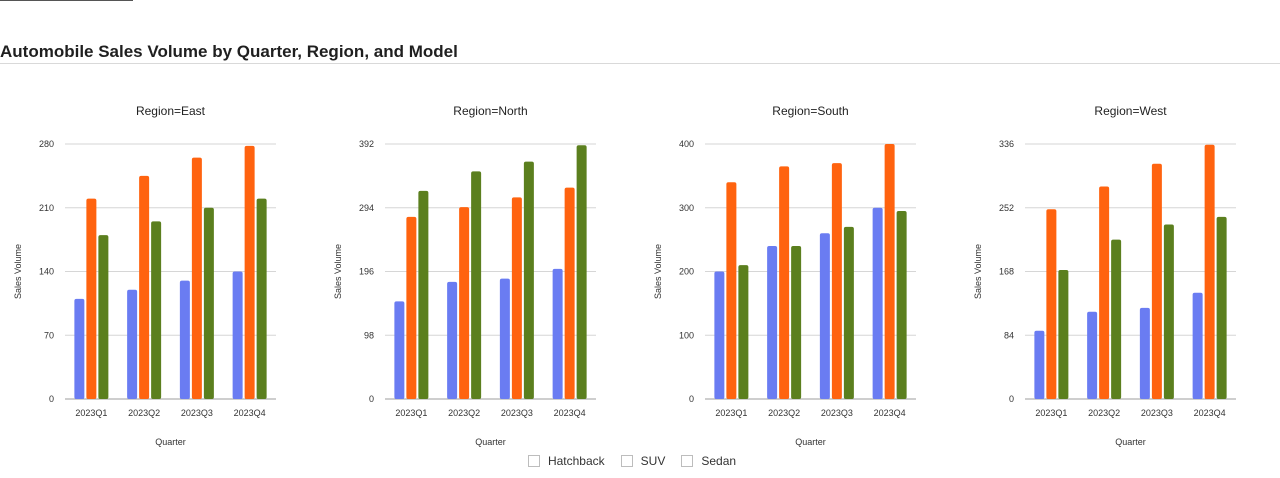  What do you see at coordinates (626, 461) in the screenshot?
I see `legend-checkbox-suv` at bounding box center [626, 461].